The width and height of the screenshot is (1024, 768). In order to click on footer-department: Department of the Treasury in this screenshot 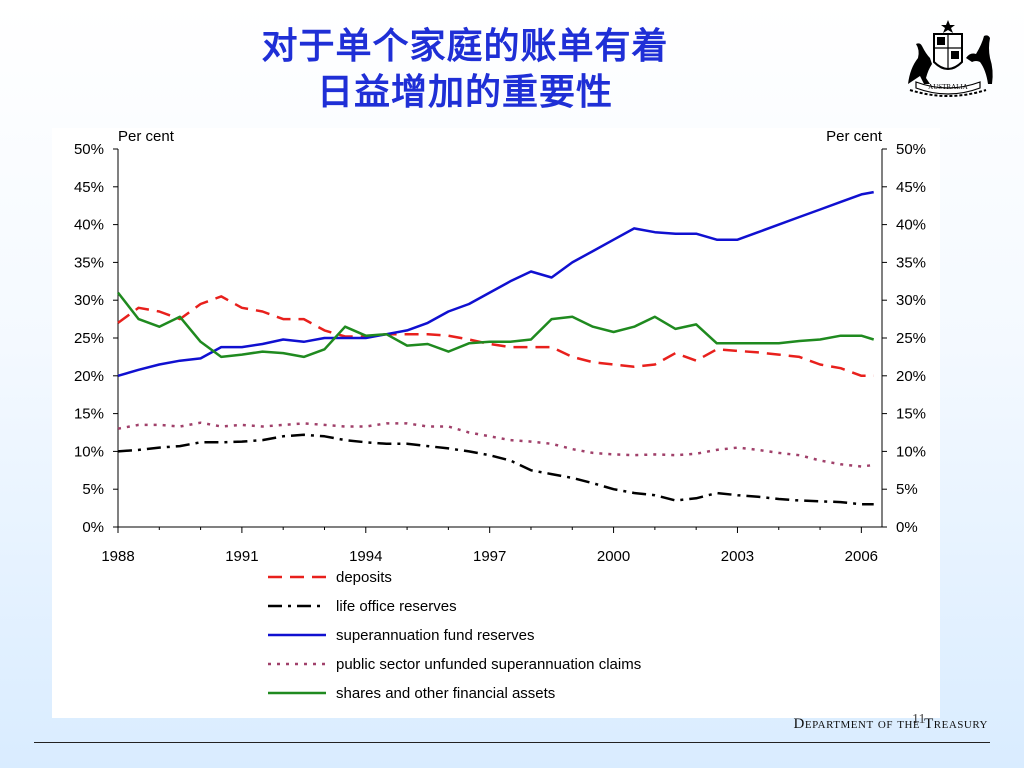, I will do `click(890, 724)`.